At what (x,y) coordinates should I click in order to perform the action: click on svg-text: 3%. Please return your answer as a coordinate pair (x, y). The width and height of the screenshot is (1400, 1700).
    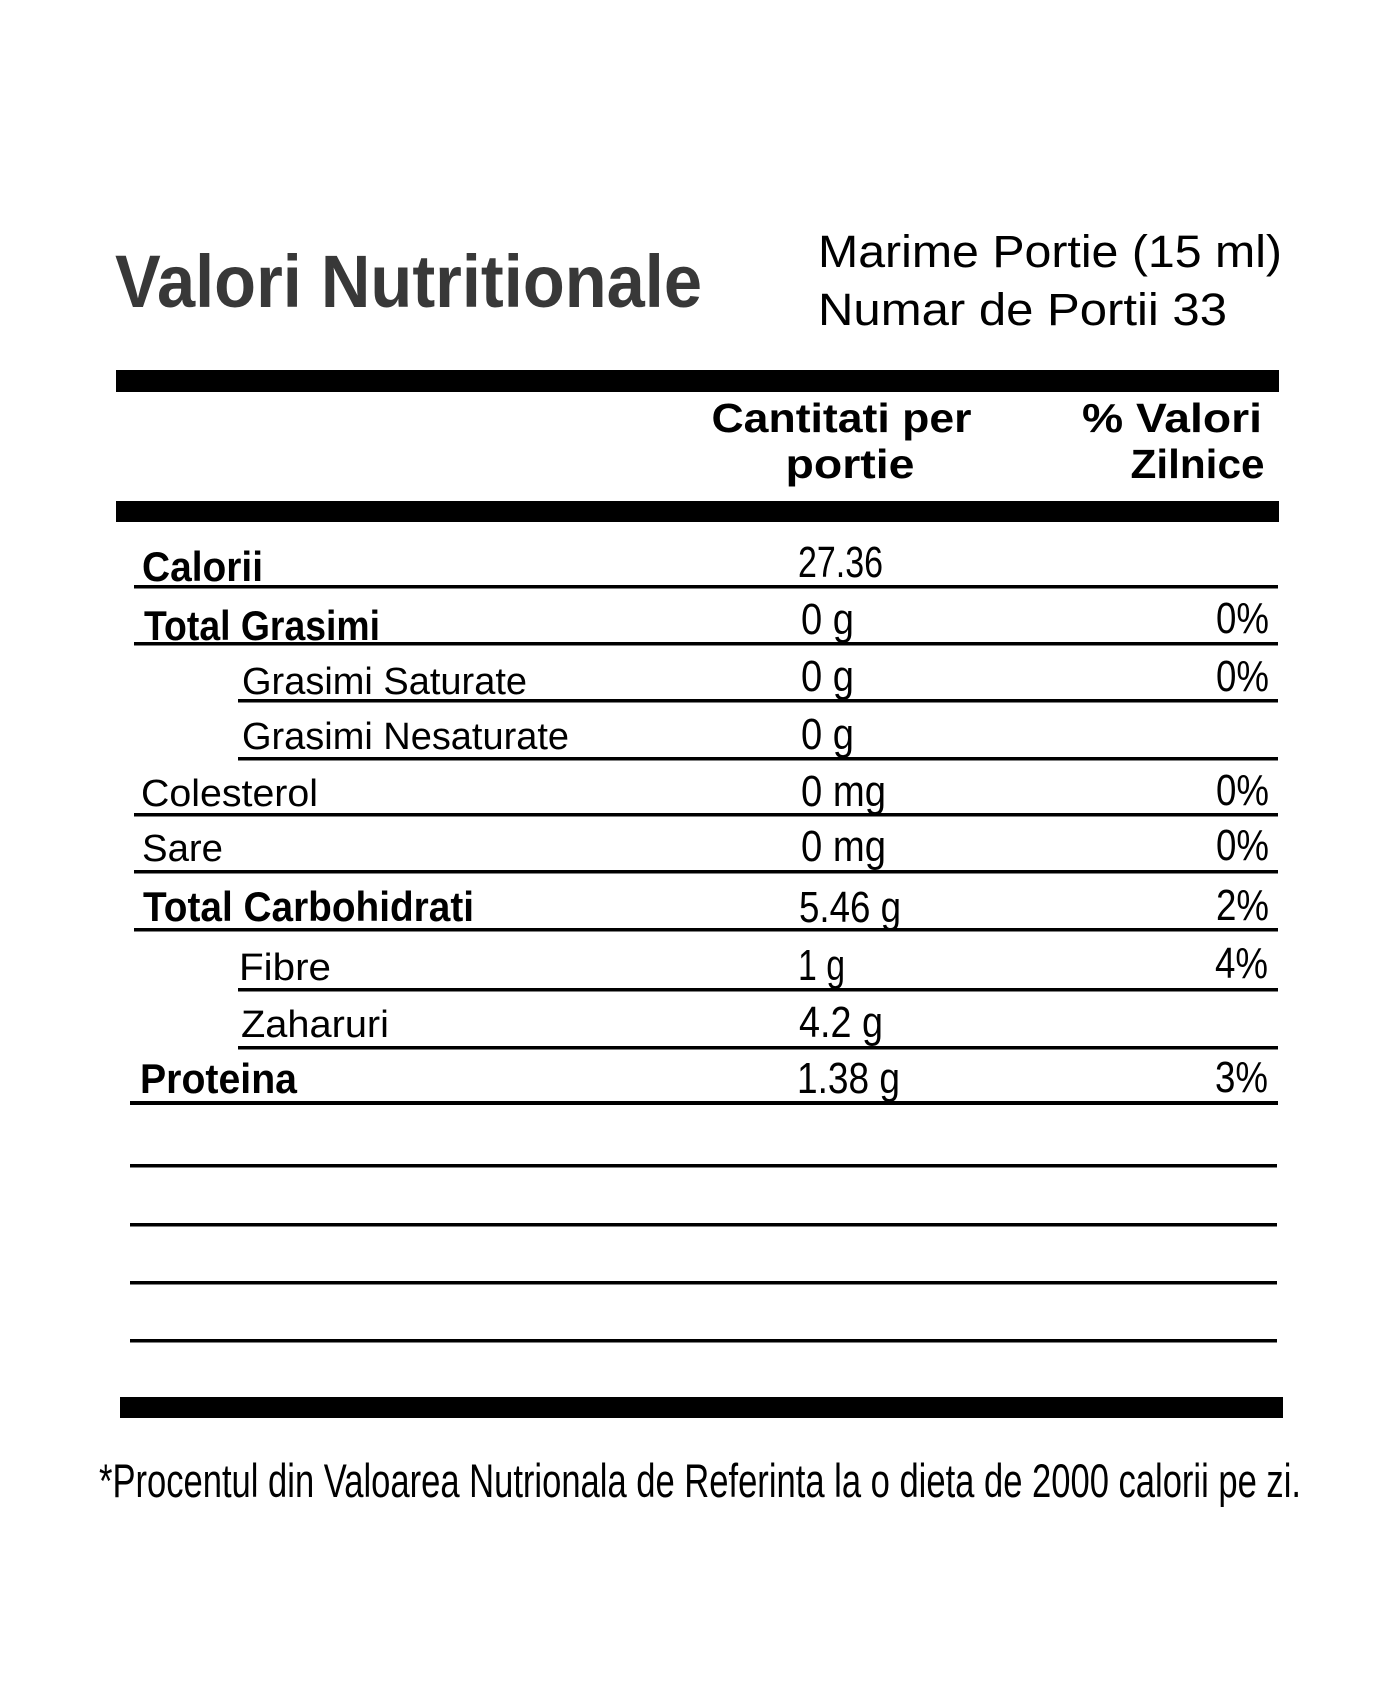
    Looking at the image, I should click on (1241, 1077).